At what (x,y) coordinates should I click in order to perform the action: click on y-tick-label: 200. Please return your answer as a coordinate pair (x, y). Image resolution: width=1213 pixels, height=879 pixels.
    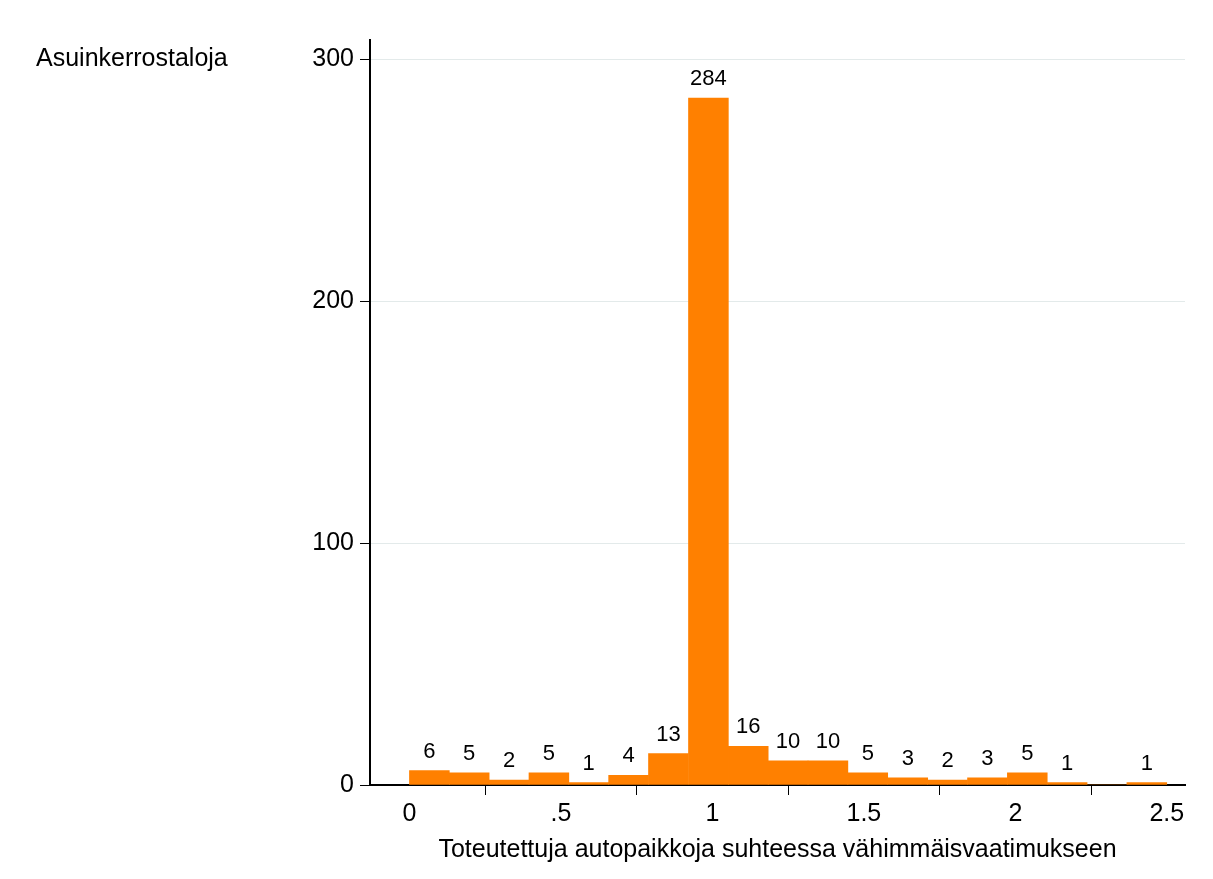
    Looking at the image, I should click on (333, 299).